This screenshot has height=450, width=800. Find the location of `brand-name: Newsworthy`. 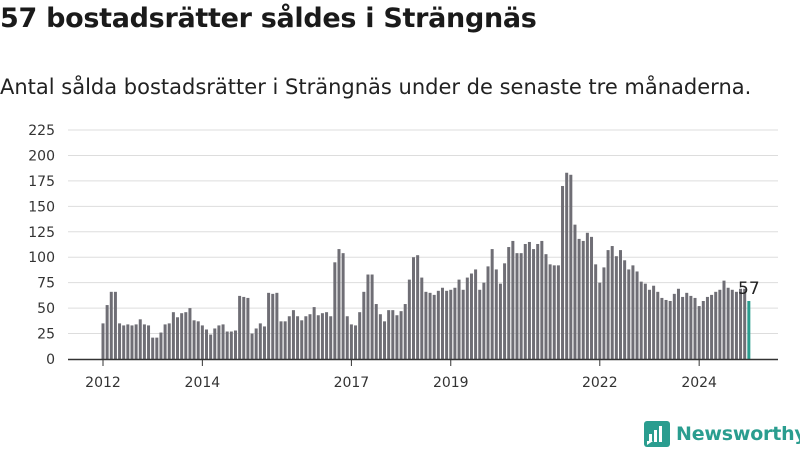

brand-name: Newsworthy is located at coordinates (738, 434).